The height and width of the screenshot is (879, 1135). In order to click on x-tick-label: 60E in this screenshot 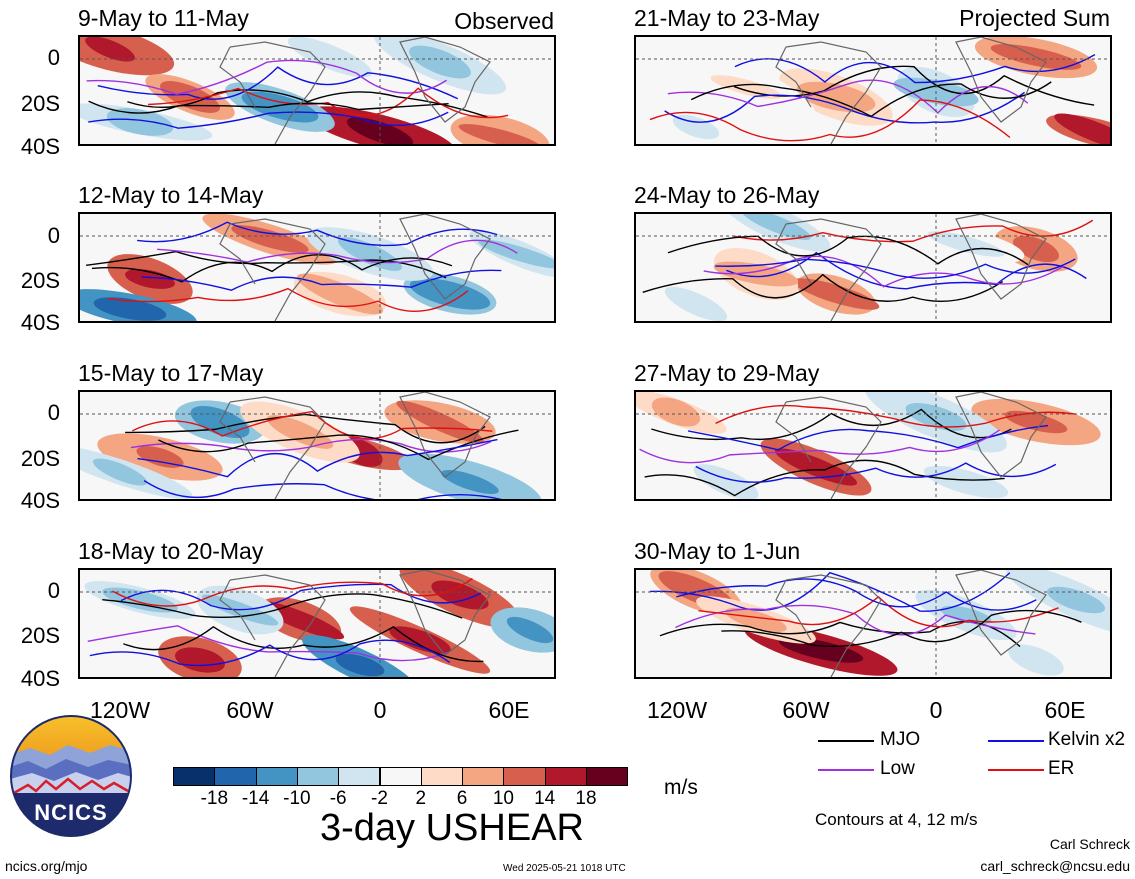, I will do `click(1065, 710)`.